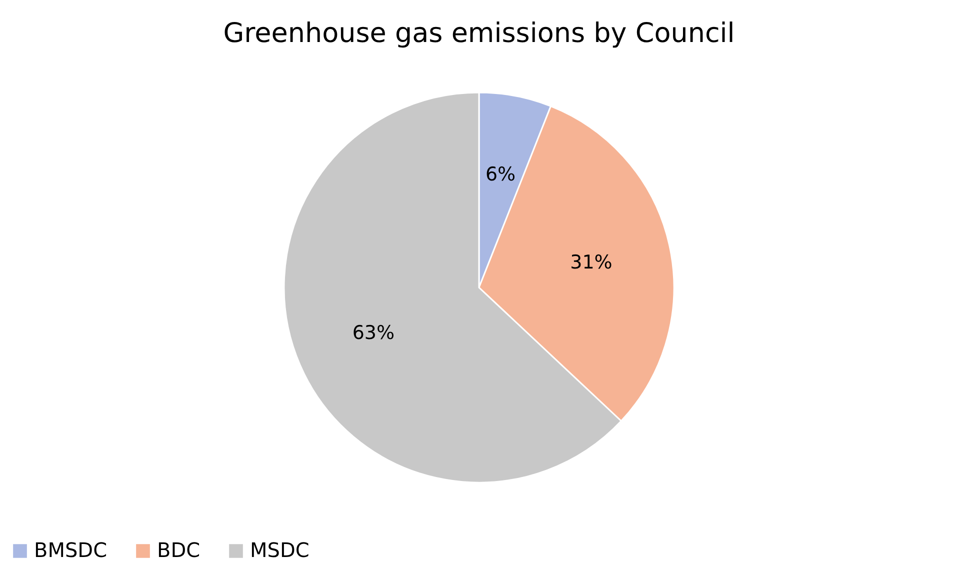 Image resolution: width=958 pixels, height=581 pixels. What do you see at coordinates (280, 550) in the screenshot?
I see `legend-label: MSDC` at bounding box center [280, 550].